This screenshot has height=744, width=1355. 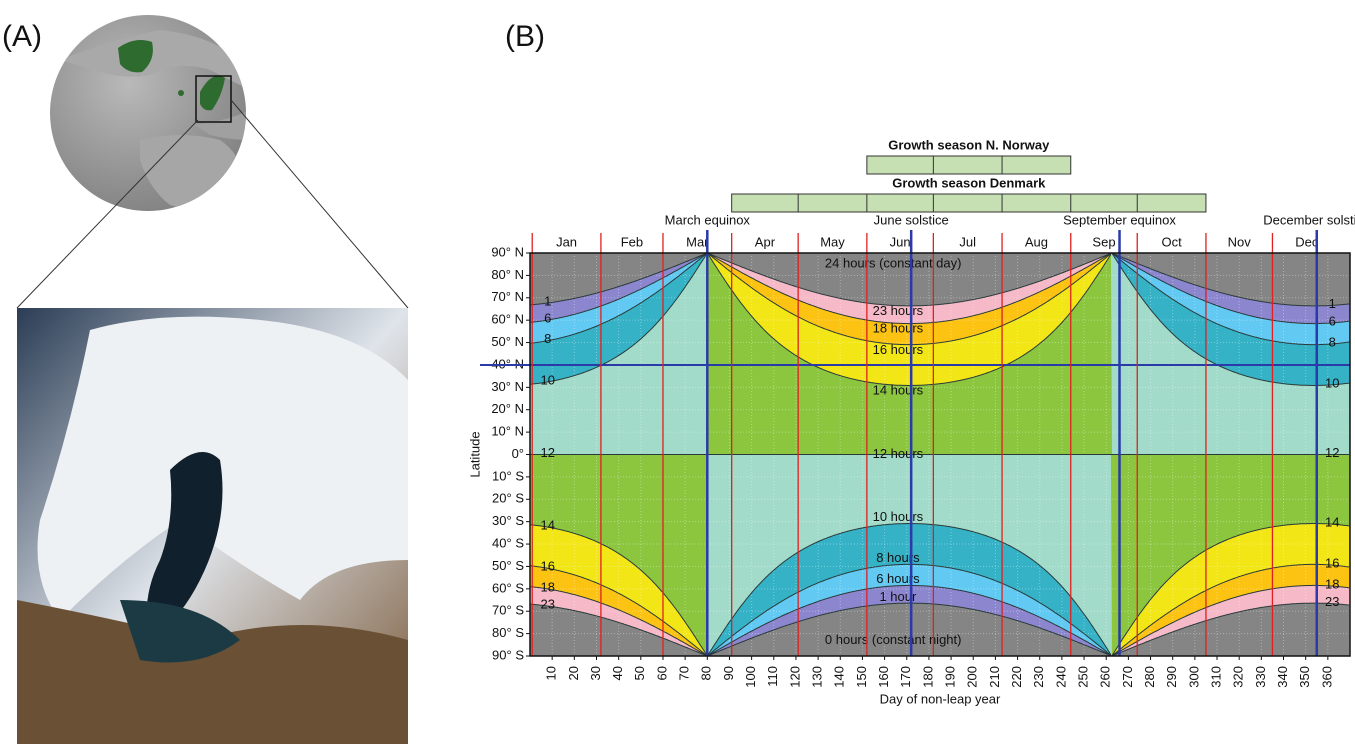 I want to click on y-tick-label: 90° N, so click(x=507, y=251).